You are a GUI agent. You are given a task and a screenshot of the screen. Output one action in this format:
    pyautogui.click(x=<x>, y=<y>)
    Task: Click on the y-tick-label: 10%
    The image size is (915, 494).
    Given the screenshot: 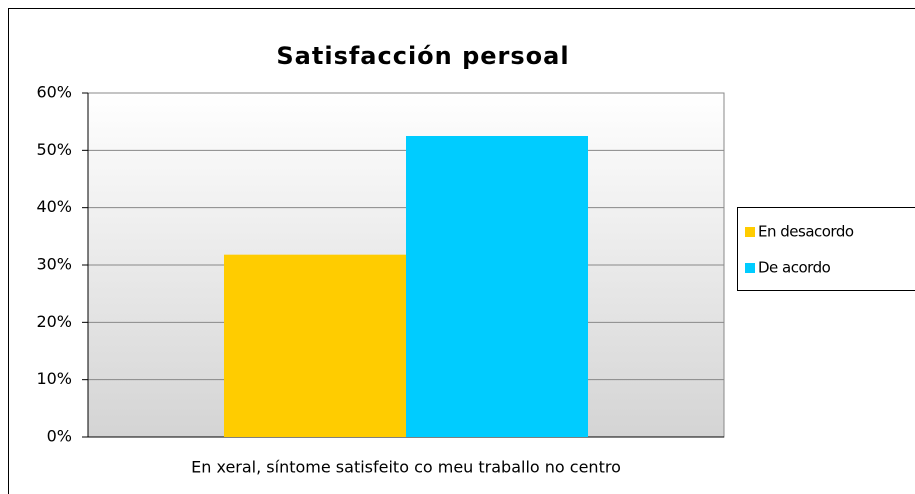 What is the action you would take?
    pyautogui.click(x=54, y=378)
    